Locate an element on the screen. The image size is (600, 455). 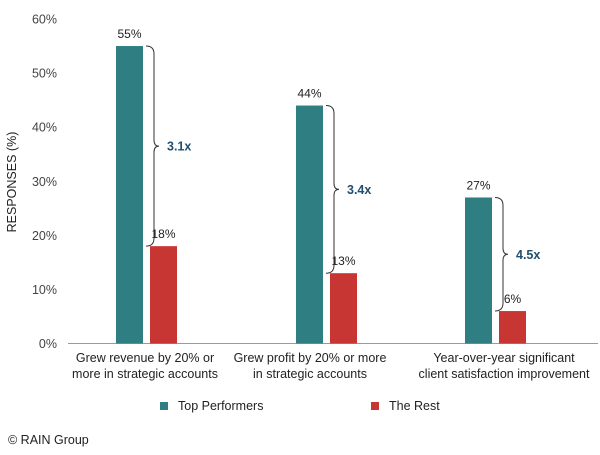
y-tick-label: 50% is located at coordinates (44, 74).